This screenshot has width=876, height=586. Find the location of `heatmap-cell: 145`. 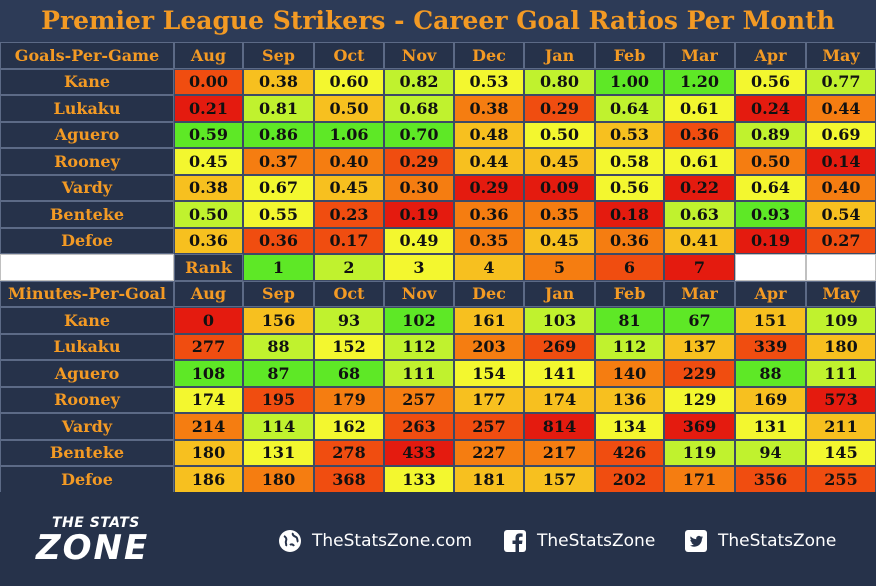

heatmap-cell: 145 is located at coordinates (841, 452).